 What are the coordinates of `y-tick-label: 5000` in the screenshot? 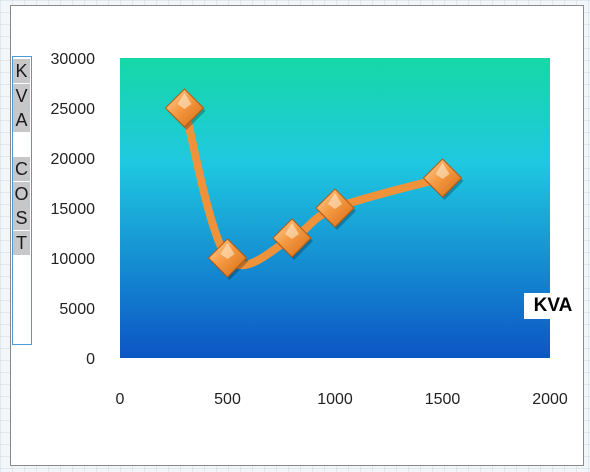 It's located at (77, 309).